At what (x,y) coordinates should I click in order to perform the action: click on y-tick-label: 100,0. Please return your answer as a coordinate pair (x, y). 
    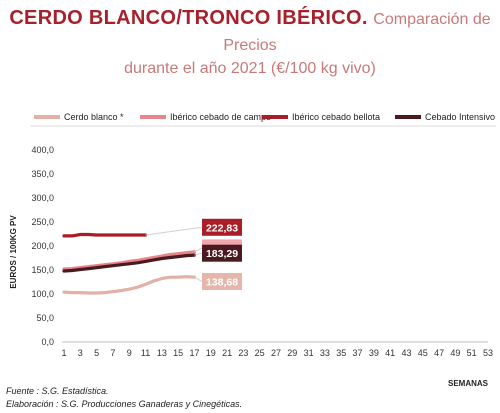
    Looking at the image, I should click on (42, 294).